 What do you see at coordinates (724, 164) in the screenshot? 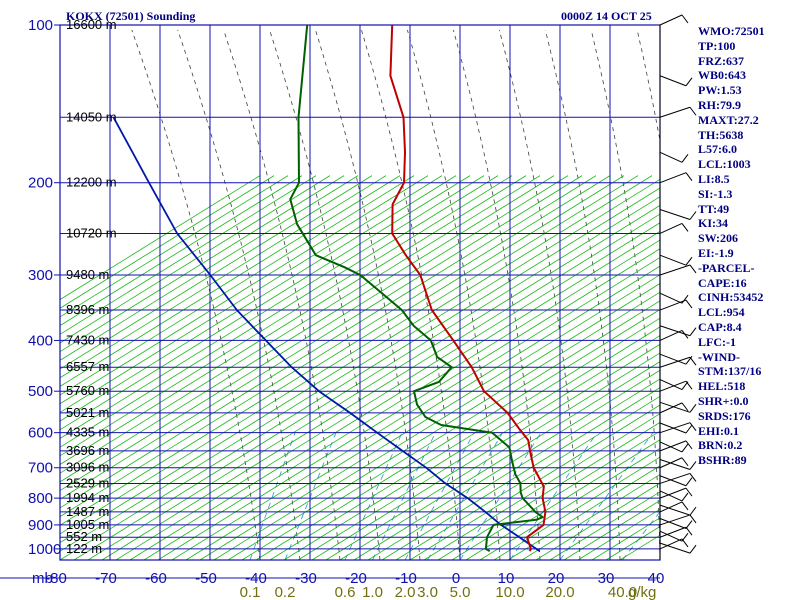
I see `index-item: LCL:1003` at bounding box center [724, 164].